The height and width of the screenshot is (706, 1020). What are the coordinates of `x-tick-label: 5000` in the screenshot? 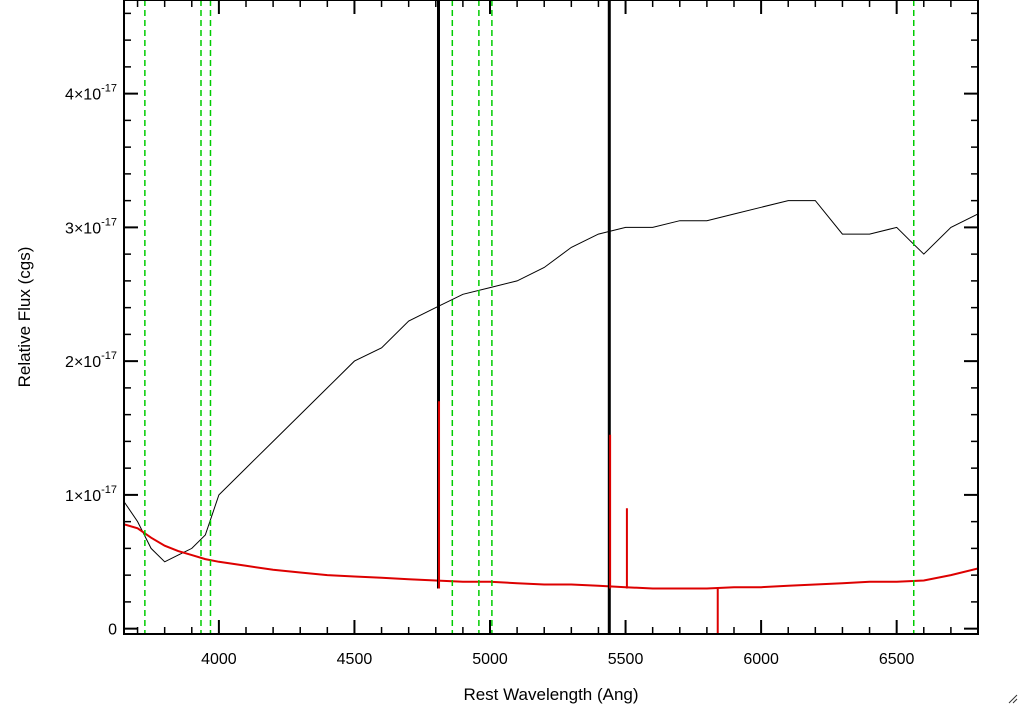 It's located at (490, 659).